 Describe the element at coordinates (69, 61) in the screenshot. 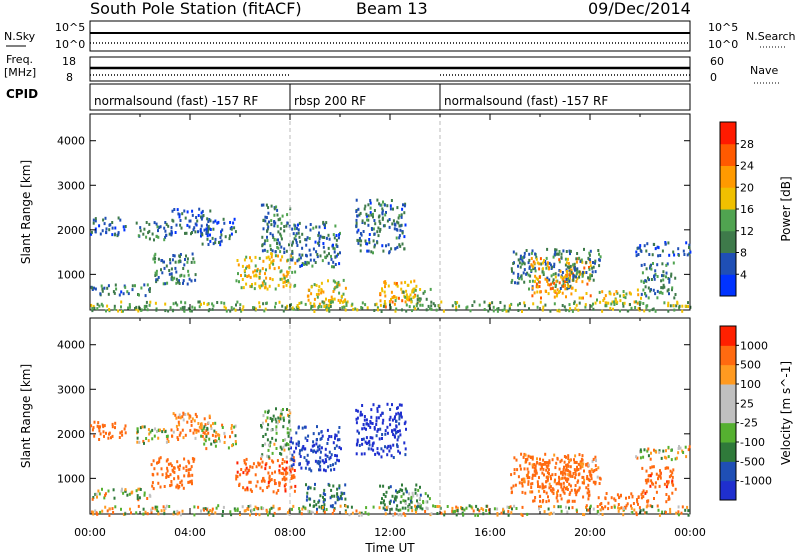

I see `freq-tick-top: 18` at that location.